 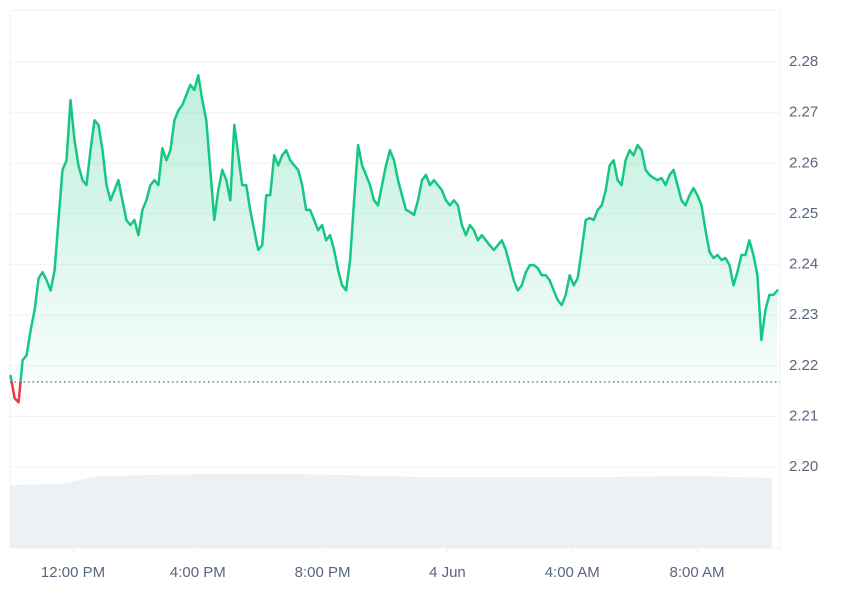 I want to click on y-tick-label: 2.28, so click(x=803, y=61).